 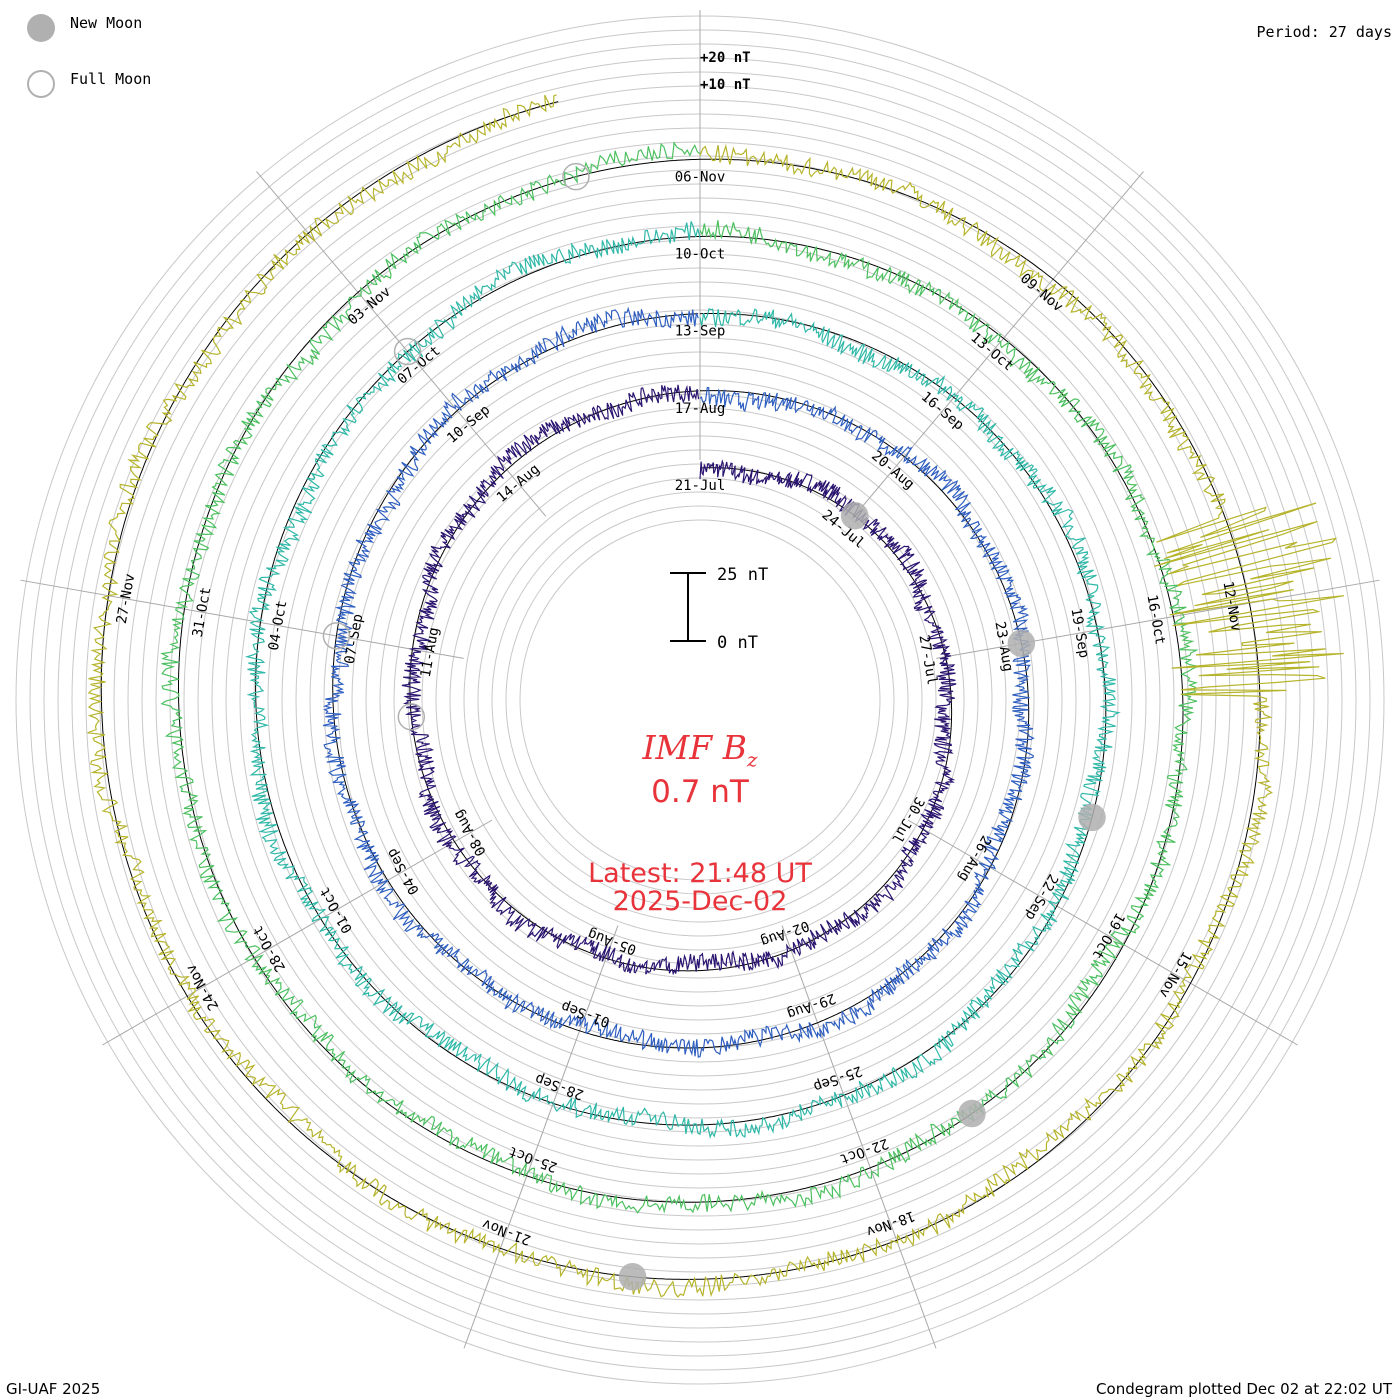 I want to click on date-label: 07-Sep, so click(x=354, y=639).